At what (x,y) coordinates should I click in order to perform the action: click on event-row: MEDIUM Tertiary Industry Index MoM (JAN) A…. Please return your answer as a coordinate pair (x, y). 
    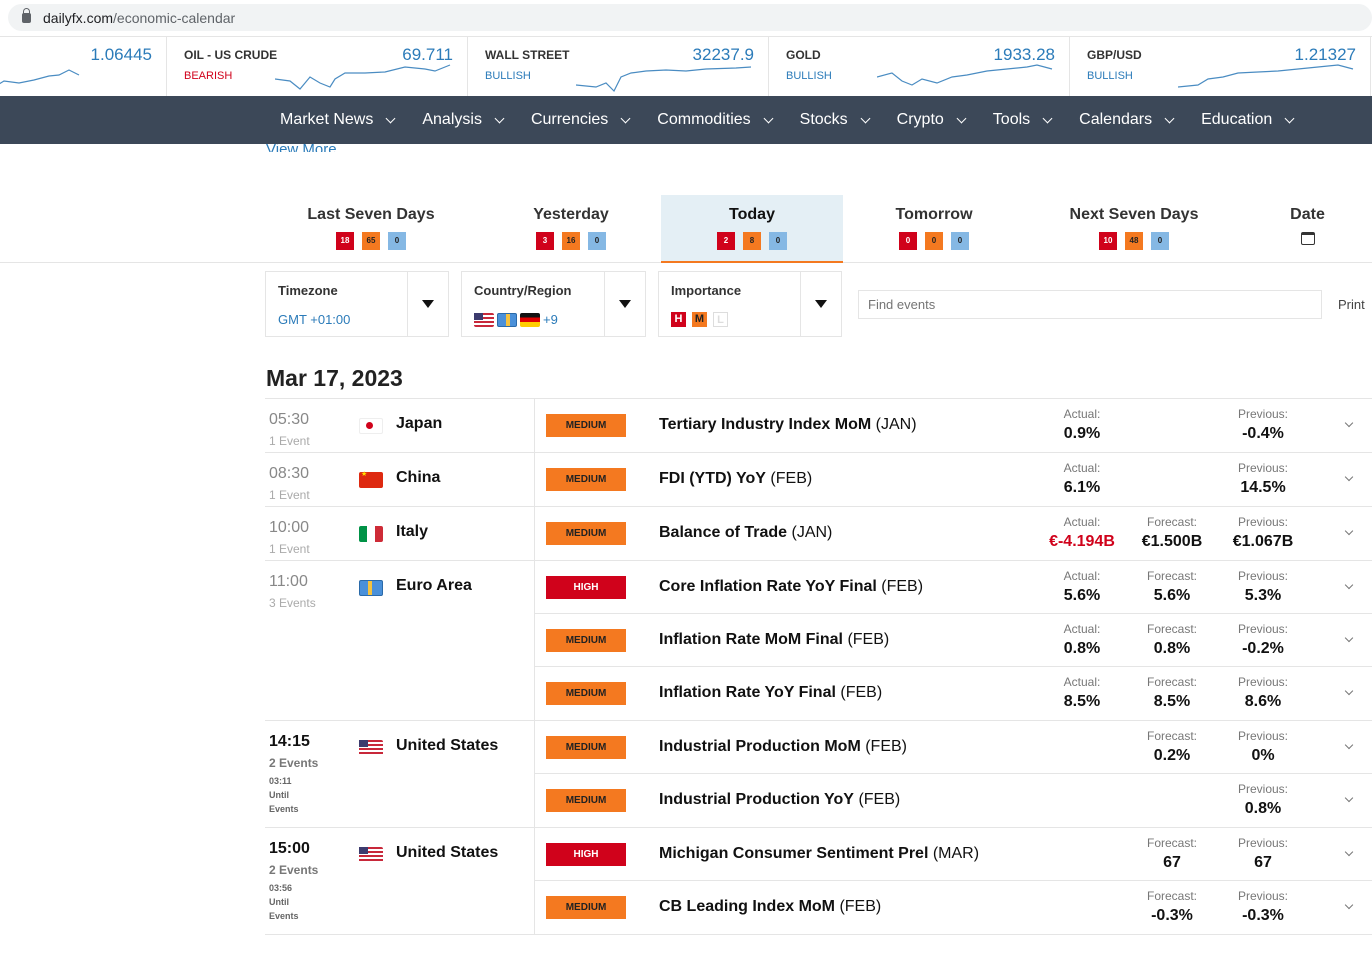
    Looking at the image, I should click on (953, 425).